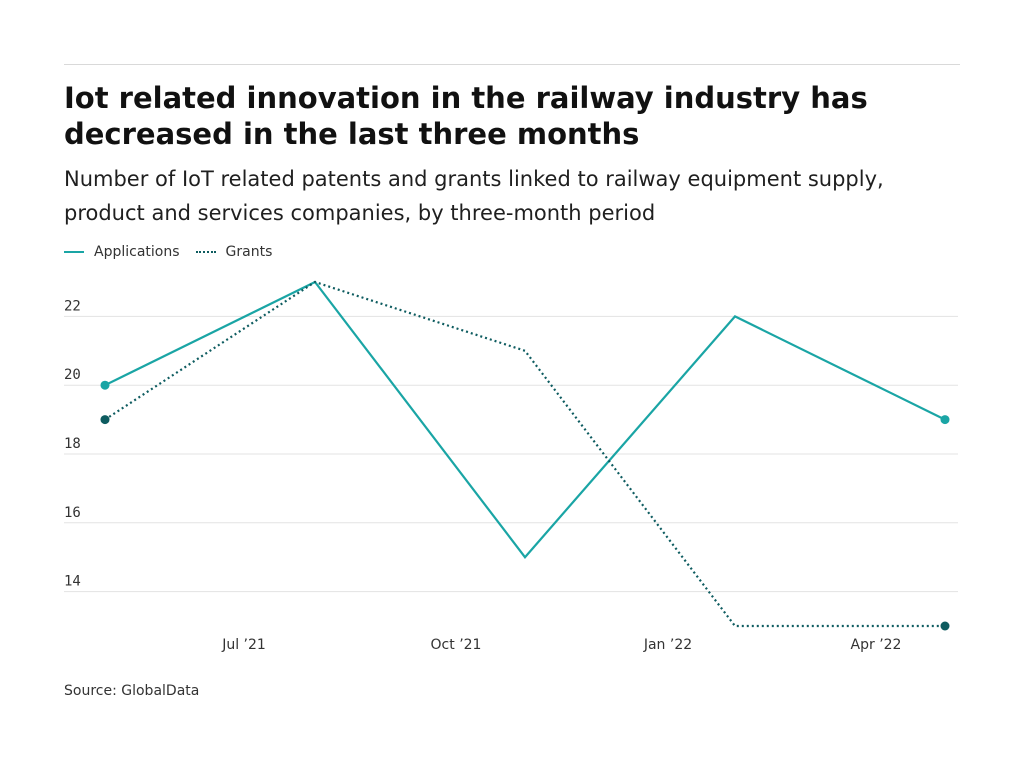  What do you see at coordinates (132, 691) in the screenshot?
I see `source-note: Source: GlobalData` at bounding box center [132, 691].